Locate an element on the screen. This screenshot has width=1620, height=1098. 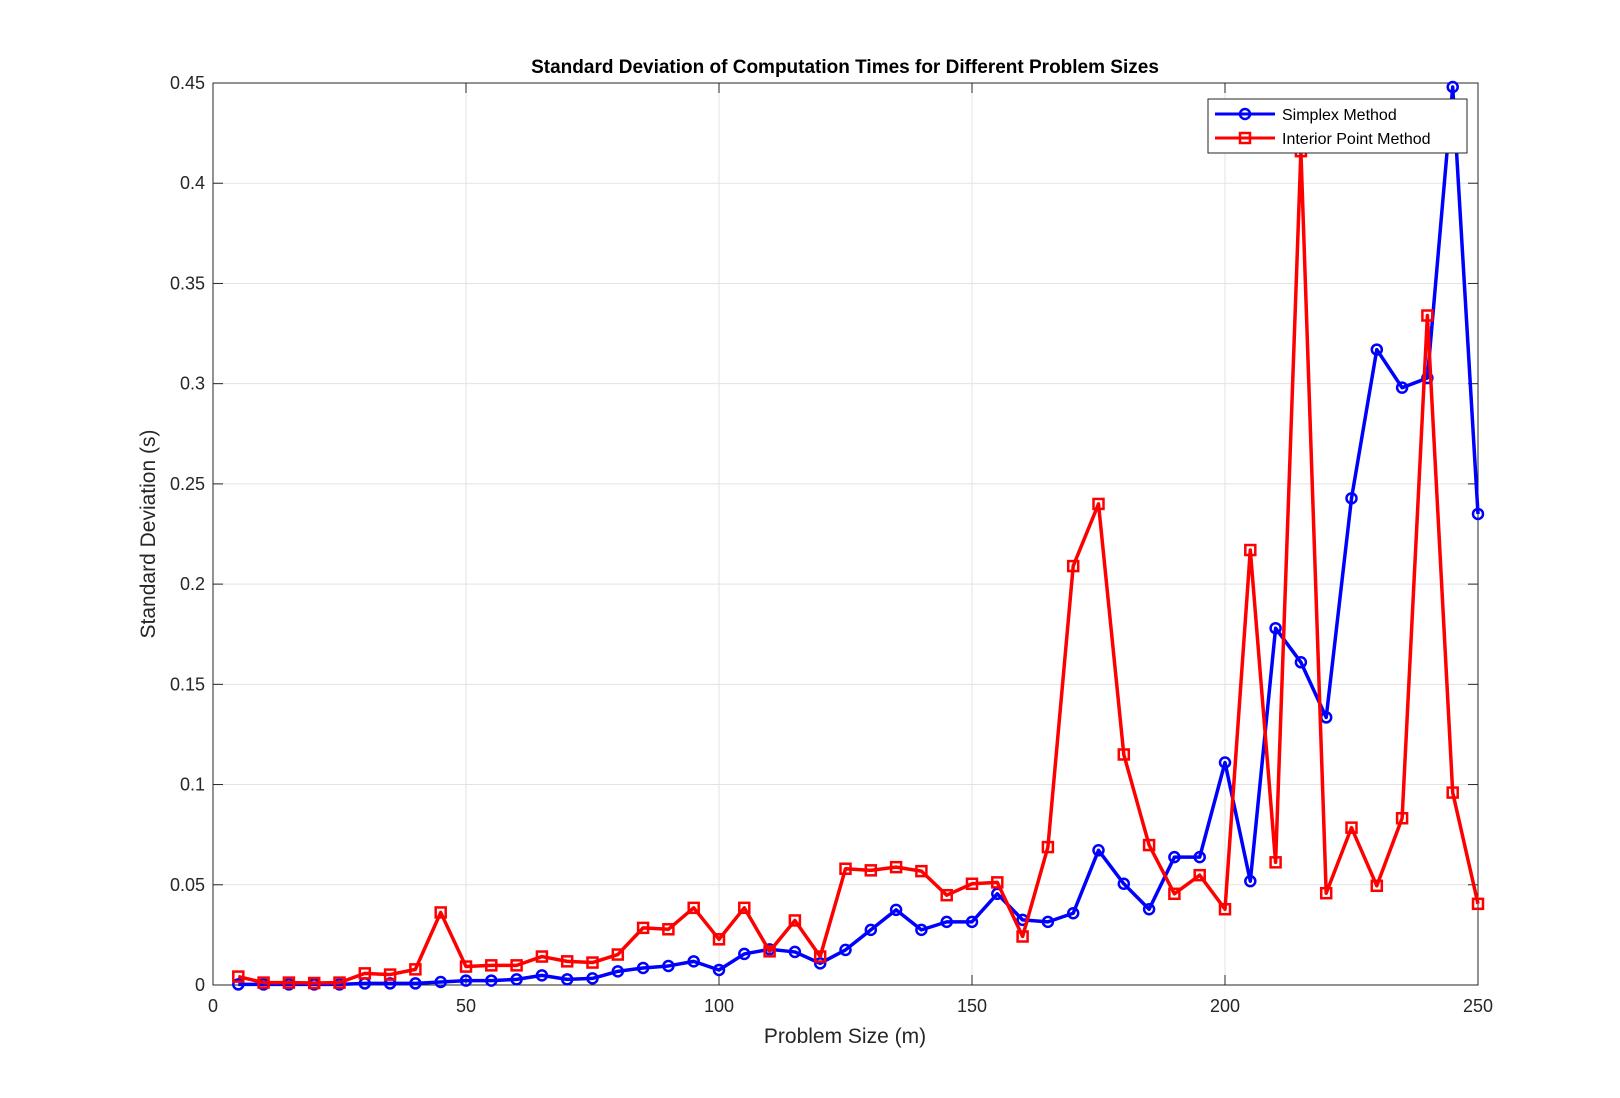
legend: Simplex Method Interior Point Method is located at coordinates (1337, 126).